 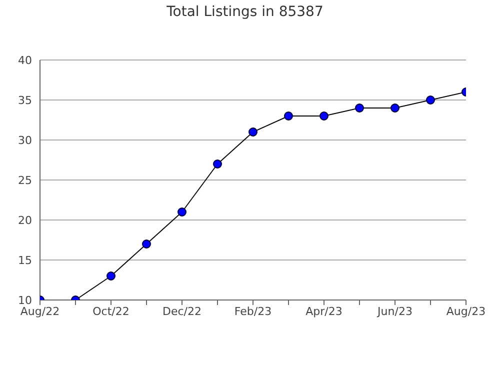 I want to click on x-tick-label: Apr/23, so click(x=324, y=311).